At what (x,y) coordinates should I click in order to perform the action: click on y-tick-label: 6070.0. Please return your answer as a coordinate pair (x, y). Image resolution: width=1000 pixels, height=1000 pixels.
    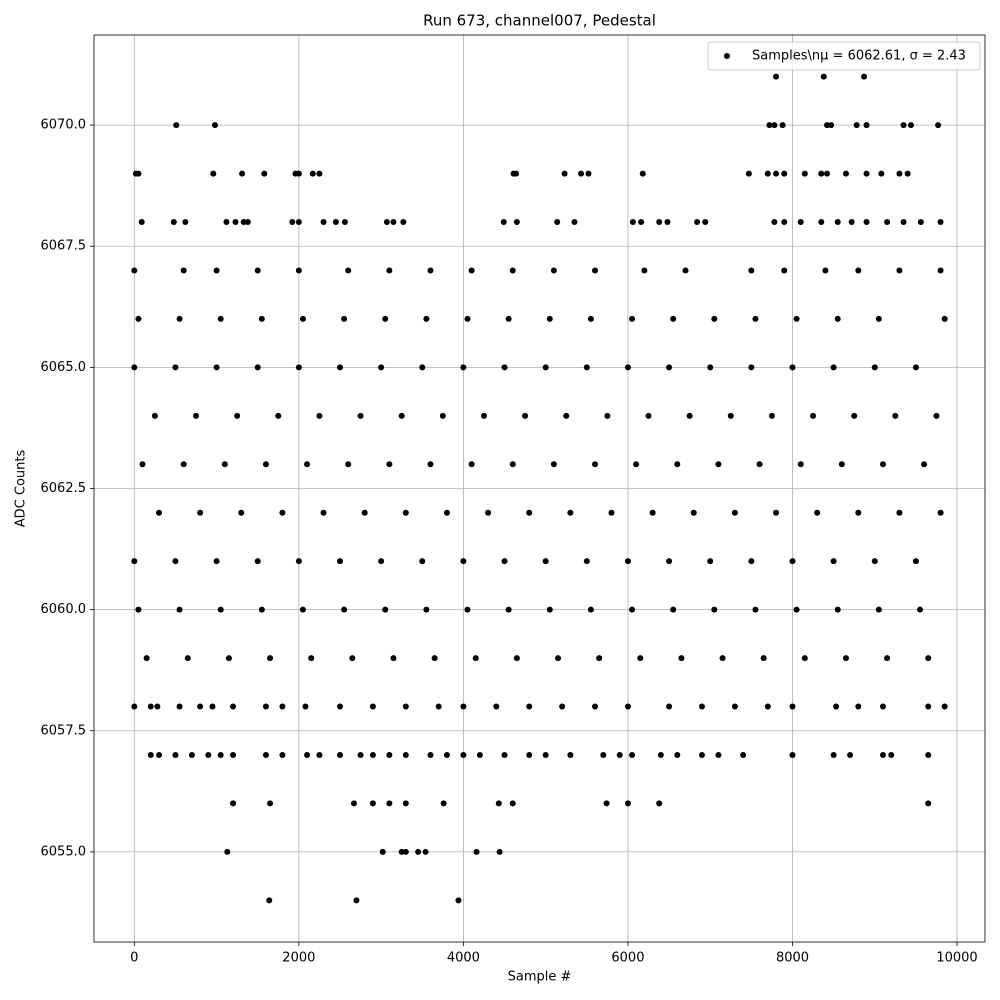
    Looking at the image, I should click on (64, 125).